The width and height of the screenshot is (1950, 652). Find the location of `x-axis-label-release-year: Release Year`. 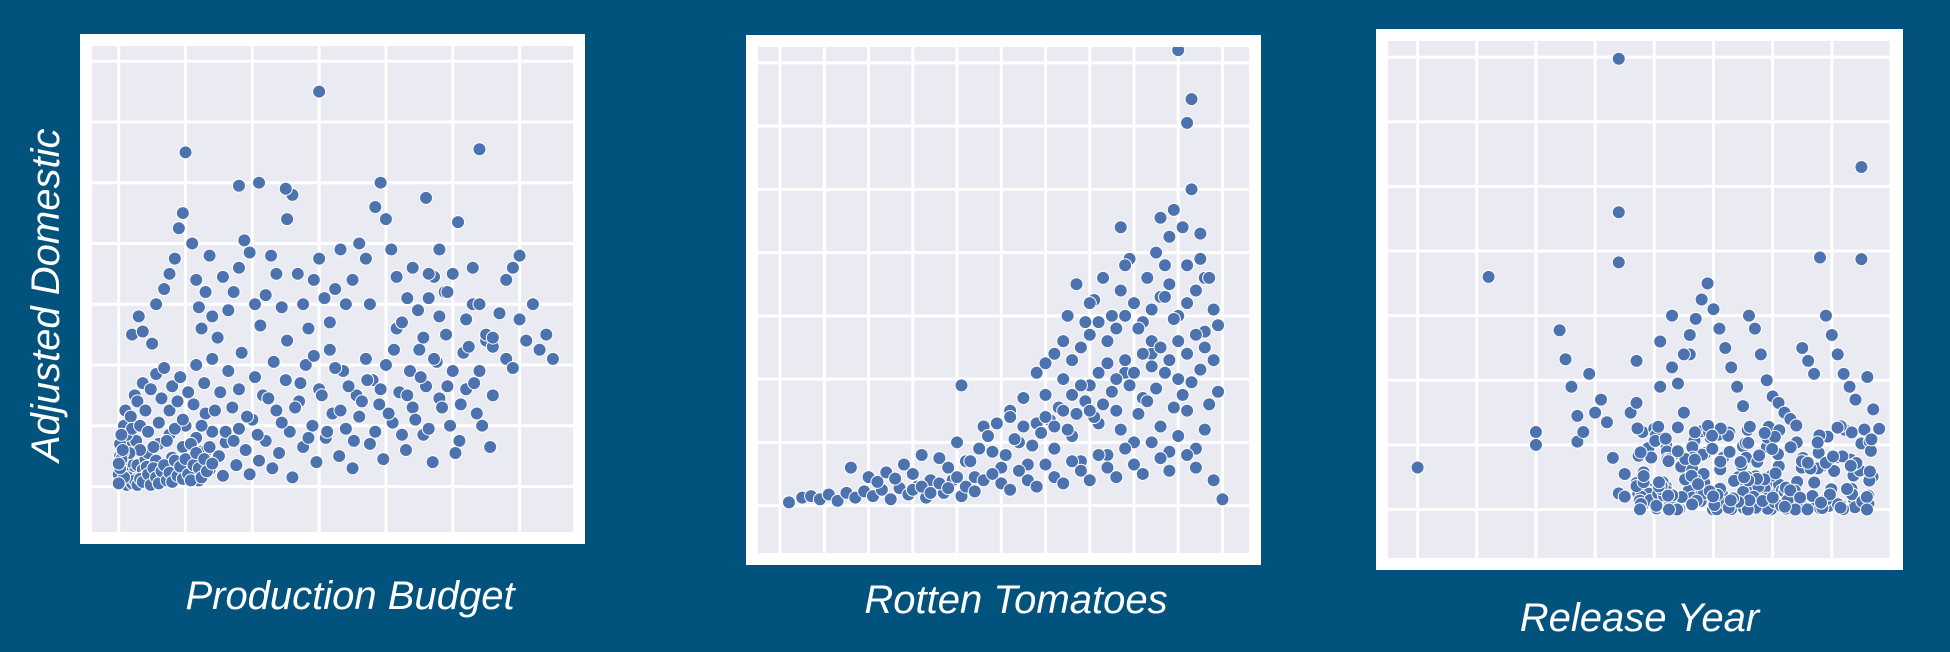

x-axis-label-release-year: Release Year is located at coordinates (1639, 618).